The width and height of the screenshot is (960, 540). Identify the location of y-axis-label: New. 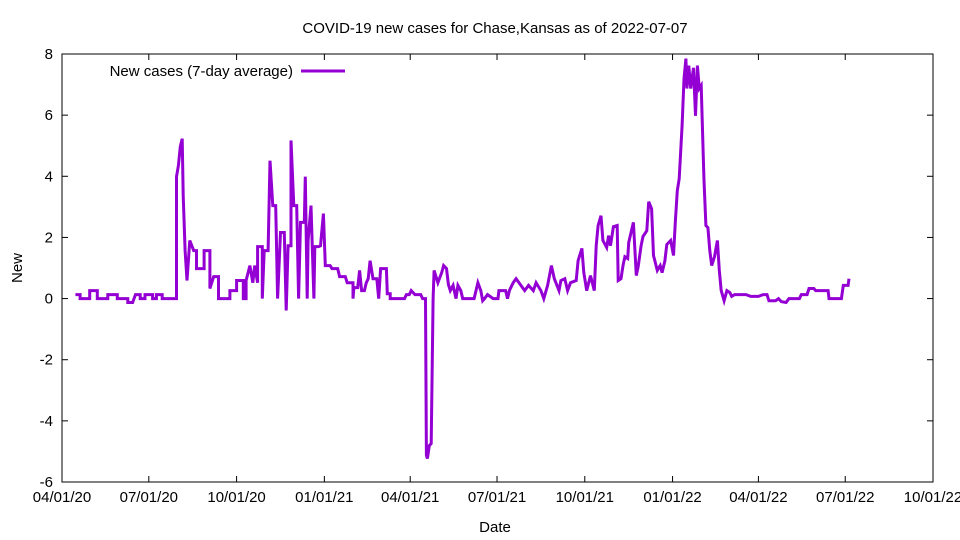
(17, 268).